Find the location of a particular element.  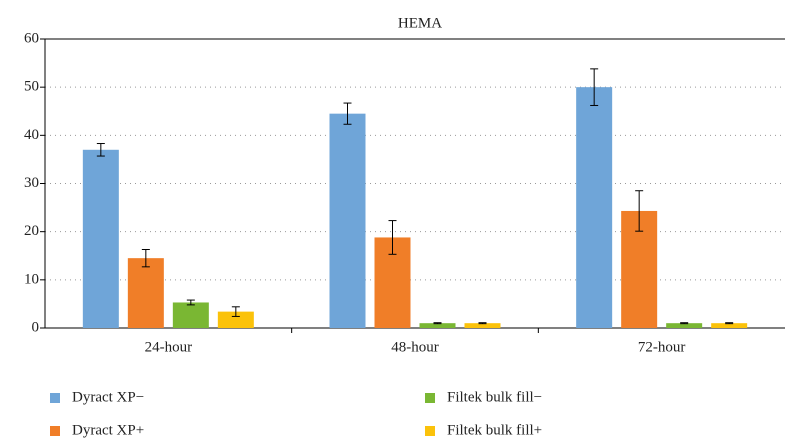

chart-title: HEMA is located at coordinates (420, 23).